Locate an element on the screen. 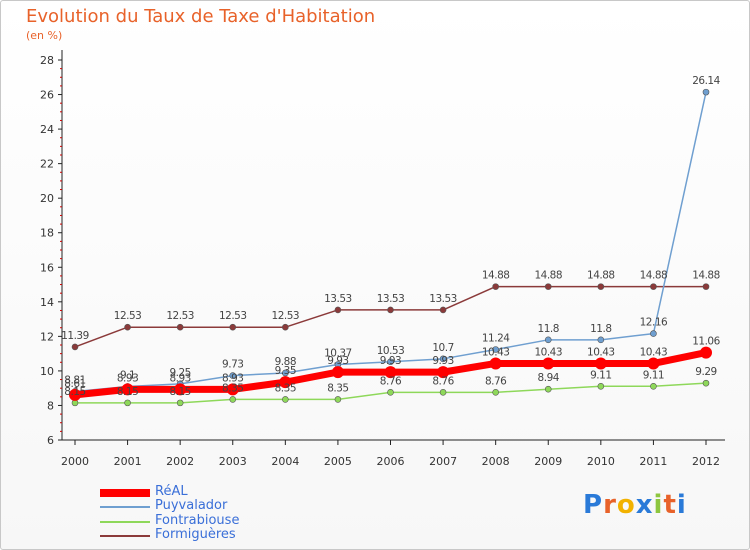  y-tick-label: 8 is located at coordinates (50, 405).